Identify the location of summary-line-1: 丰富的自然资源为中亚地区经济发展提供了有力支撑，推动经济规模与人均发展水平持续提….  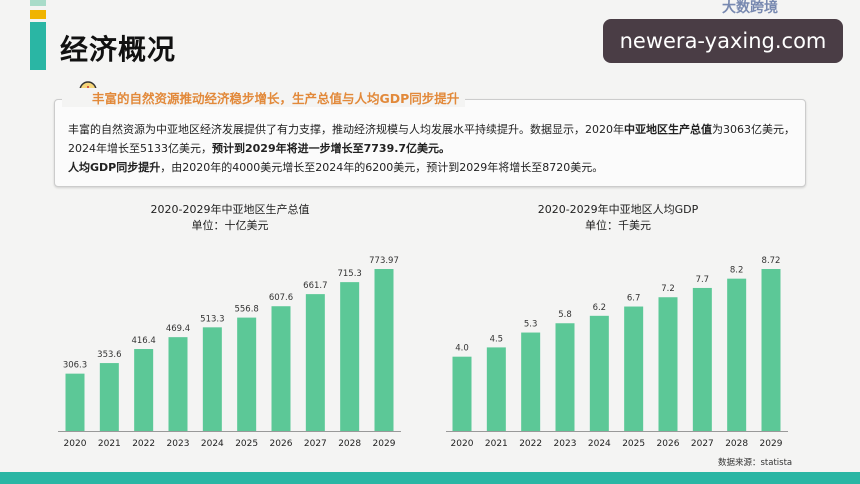
(431, 129).